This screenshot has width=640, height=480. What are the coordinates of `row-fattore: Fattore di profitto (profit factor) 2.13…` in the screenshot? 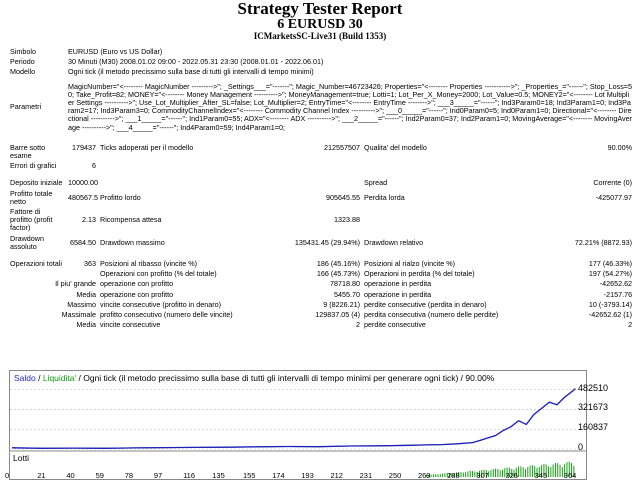 It's located at (321, 220).